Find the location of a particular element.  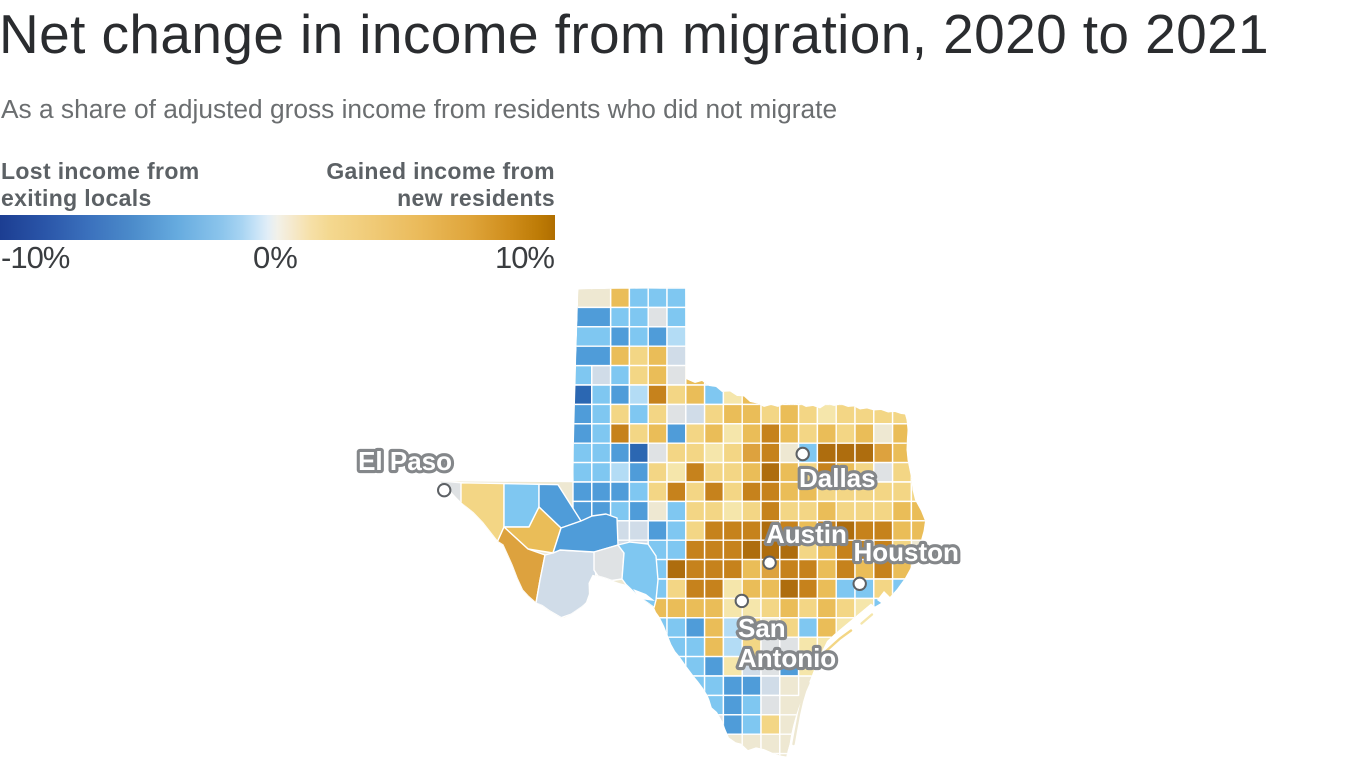

svg-text: Antonio is located at coordinates (787, 658).